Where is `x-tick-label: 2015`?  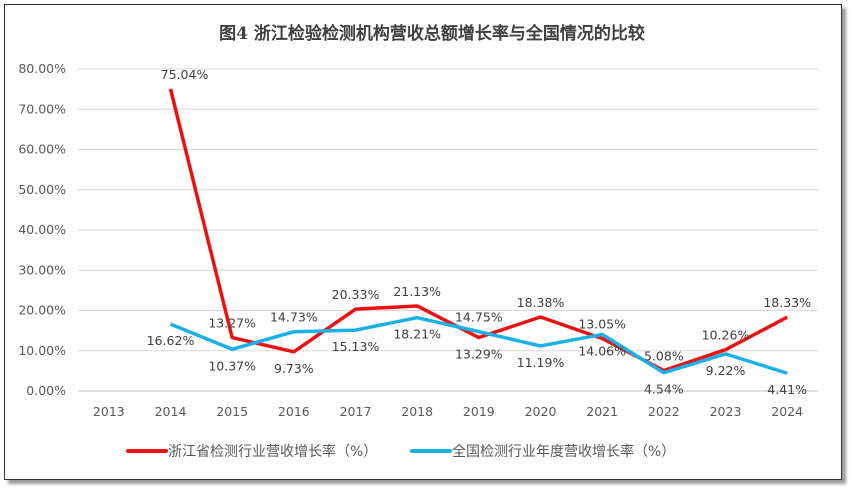
x-tick-label: 2015 is located at coordinates (232, 411).